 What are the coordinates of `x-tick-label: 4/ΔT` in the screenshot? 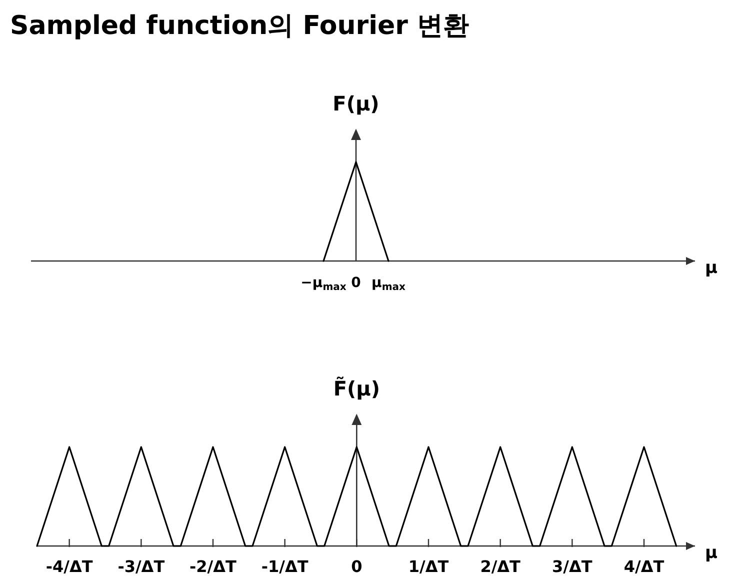 It's located at (644, 566).